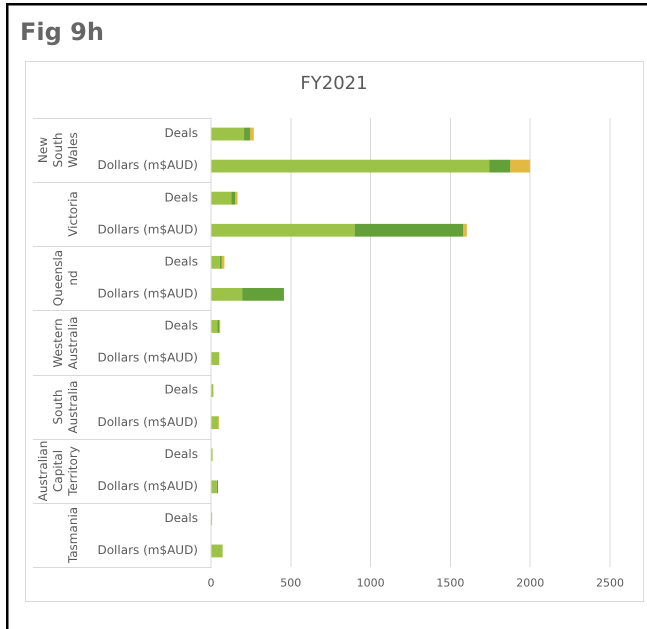 This screenshot has height=629, width=647. What do you see at coordinates (73, 535) in the screenshot?
I see `text: Tasmania` at bounding box center [73, 535].